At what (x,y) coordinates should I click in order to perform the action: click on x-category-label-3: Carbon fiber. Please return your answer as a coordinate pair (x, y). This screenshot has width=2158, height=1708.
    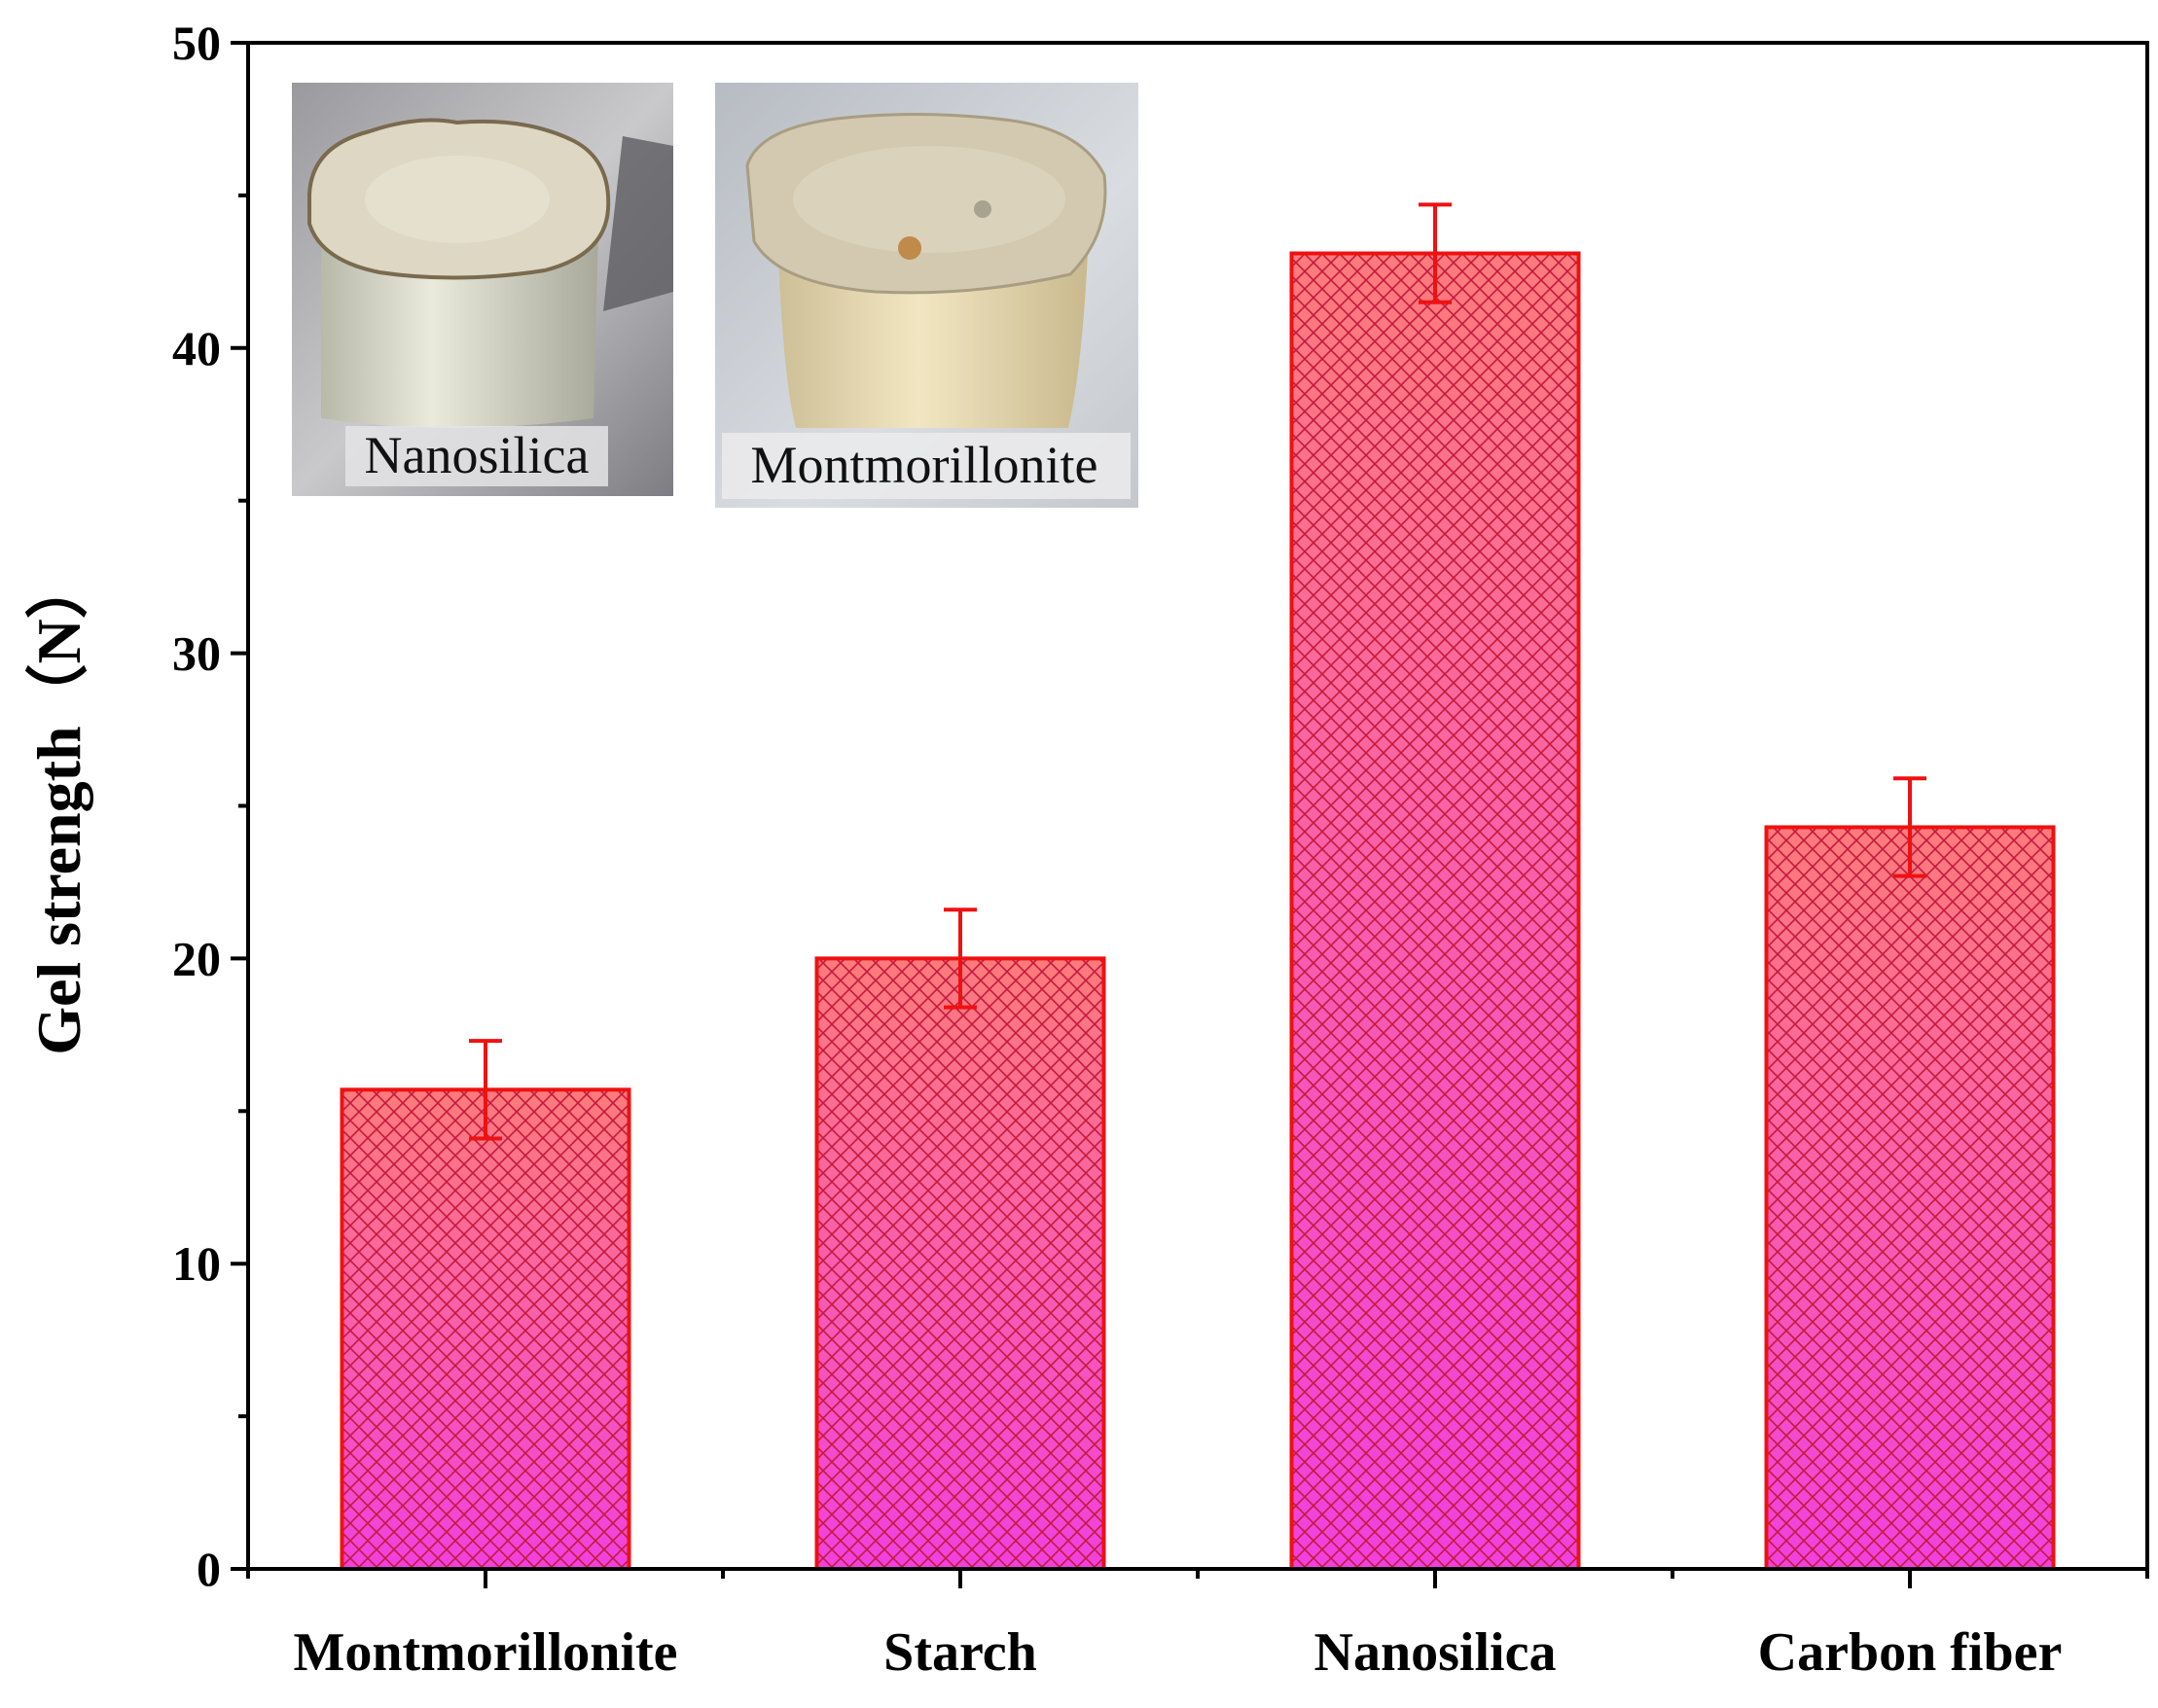
    Looking at the image, I should click on (1910, 1652).